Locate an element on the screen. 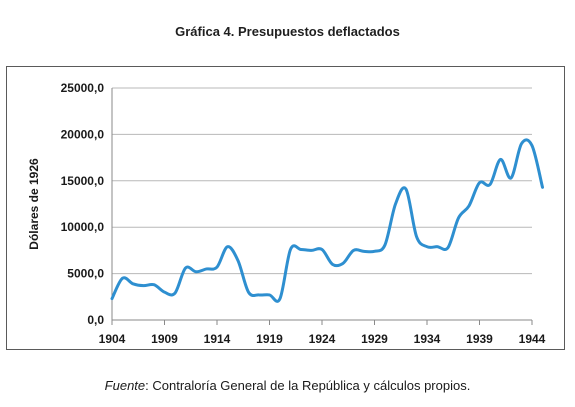 The image size is (575, 407). x-tick-label: 1919 is located at coordinates (269, 339).